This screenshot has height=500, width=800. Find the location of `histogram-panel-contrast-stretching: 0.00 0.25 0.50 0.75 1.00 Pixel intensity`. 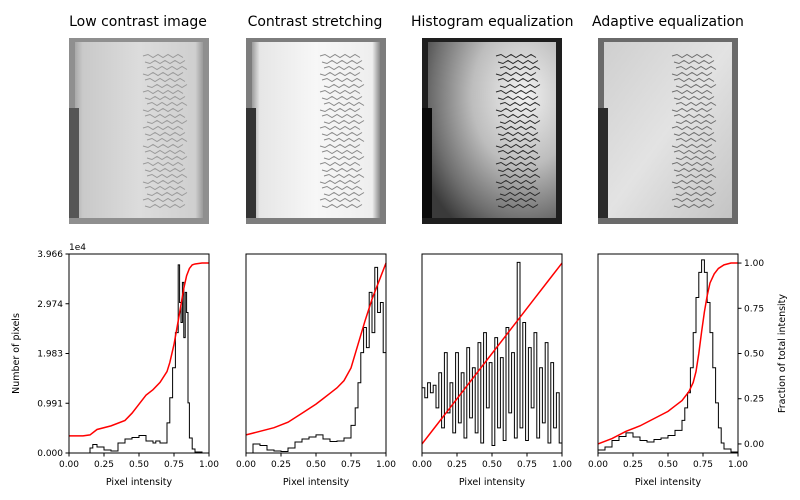

histogram-panel-contrast-stretching: 0.00 0.25 0.50 0.75 1.00 Pixel intensity is located at coordinates (316, 370).